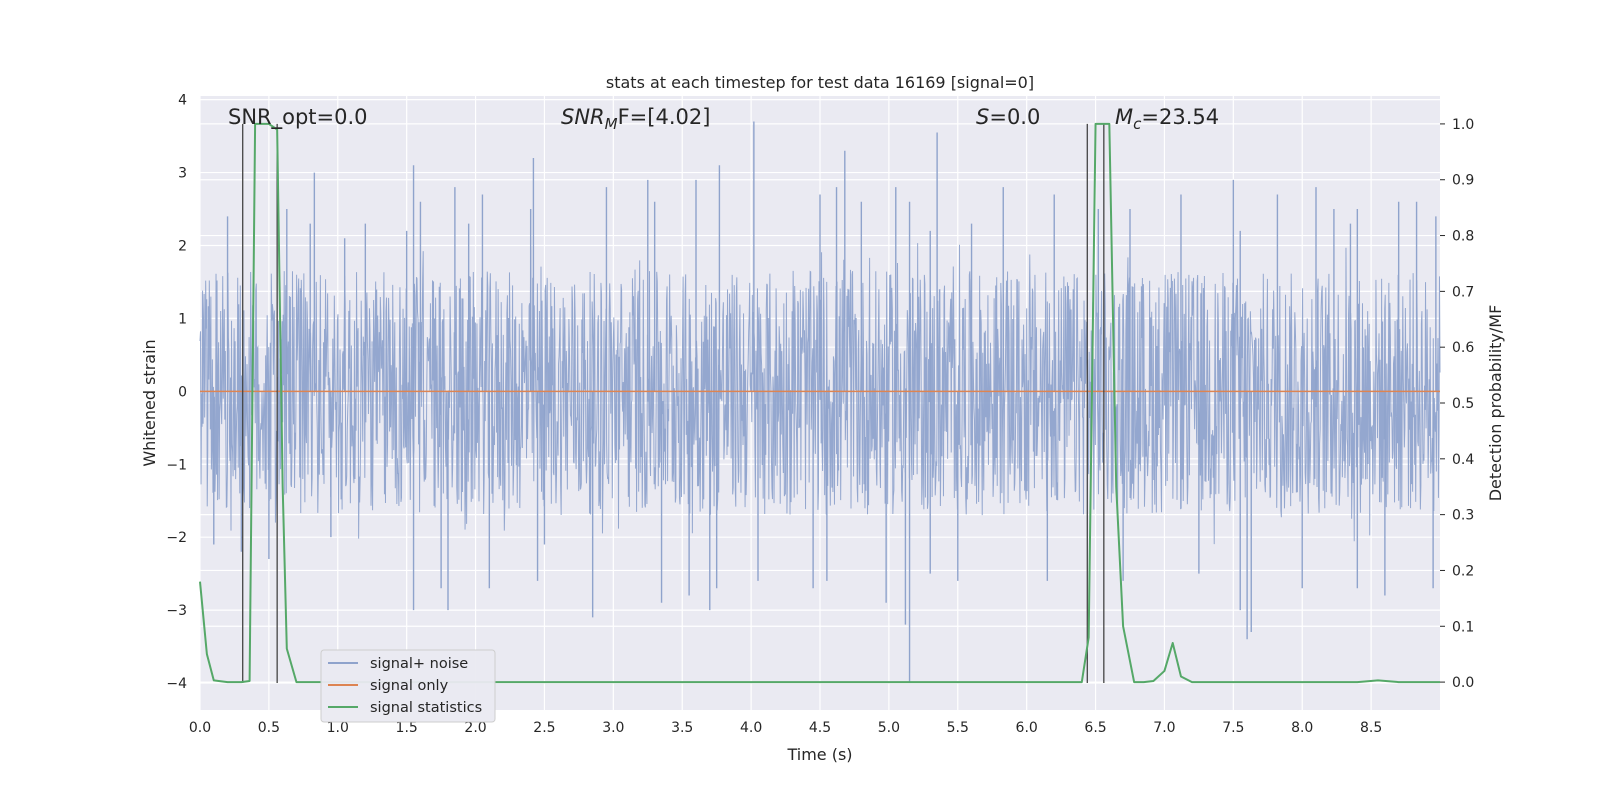  What do you see at coordinates (1463, 237) in the screenshot?
I see `right-y-tick-label: 0.8` at bounding box center [1463, 237].